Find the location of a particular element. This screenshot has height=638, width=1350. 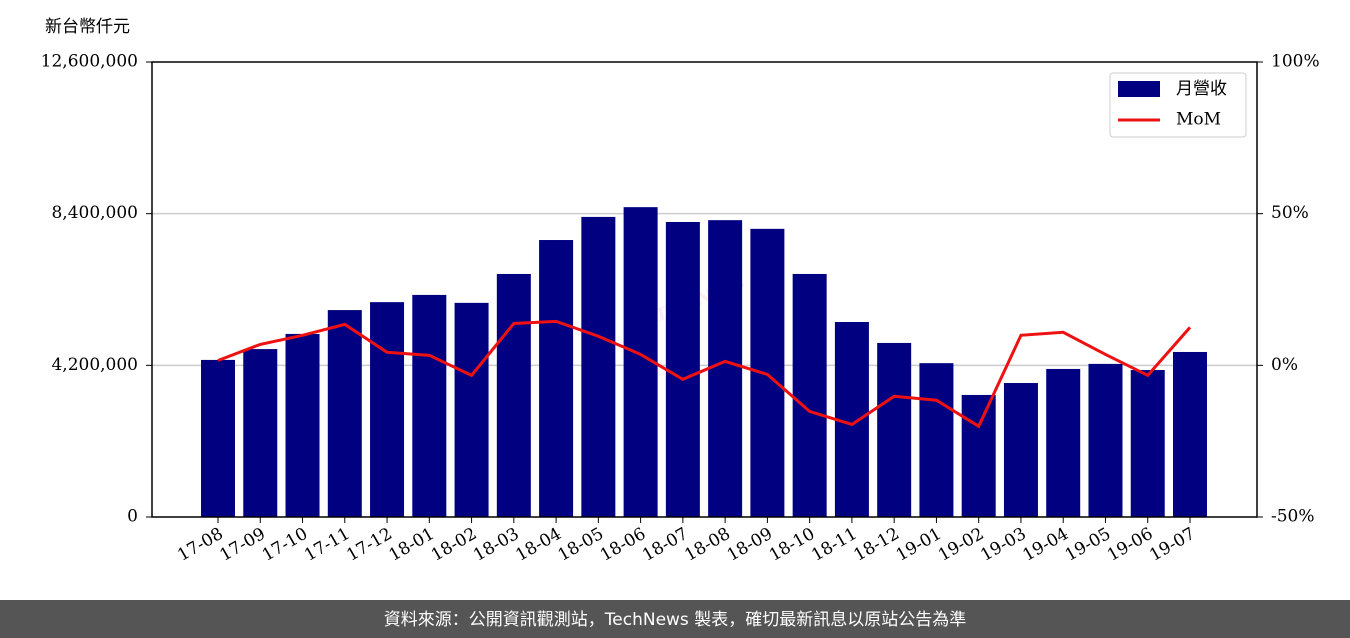

x-tick-label: 17-12 is located at coordinates (369, 545).